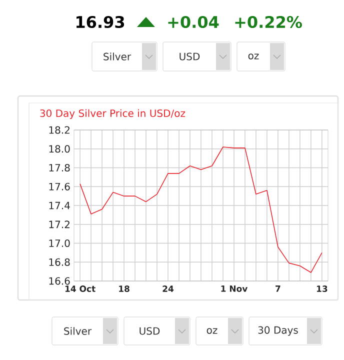 Image resolution: width=344 pixels, height=360 pixels. I want to click on y-tick-label: 18.2, so click(59, 130).